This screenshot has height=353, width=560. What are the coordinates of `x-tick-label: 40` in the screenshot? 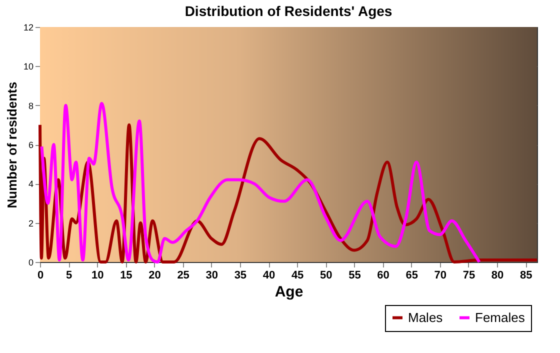 It's located at (269, 276).